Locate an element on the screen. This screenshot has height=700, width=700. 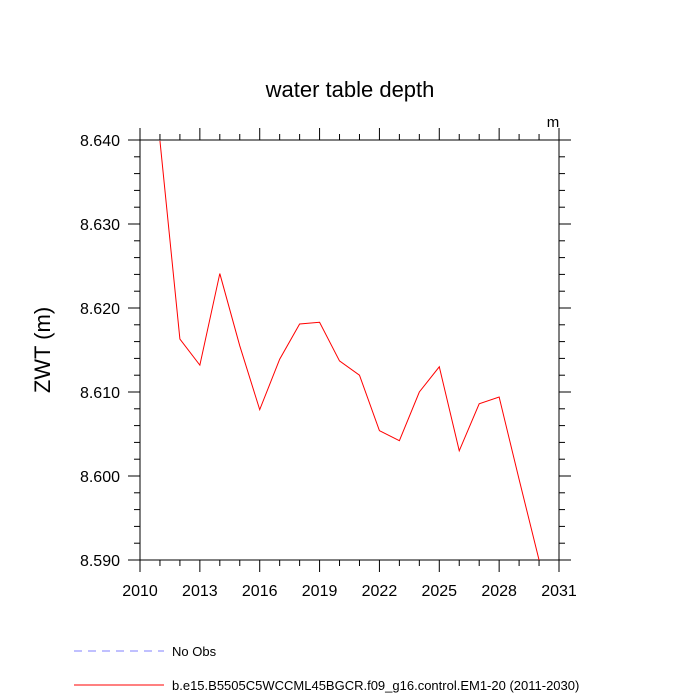
x-tick-label: 2010 is located at coordinates (140, 591).